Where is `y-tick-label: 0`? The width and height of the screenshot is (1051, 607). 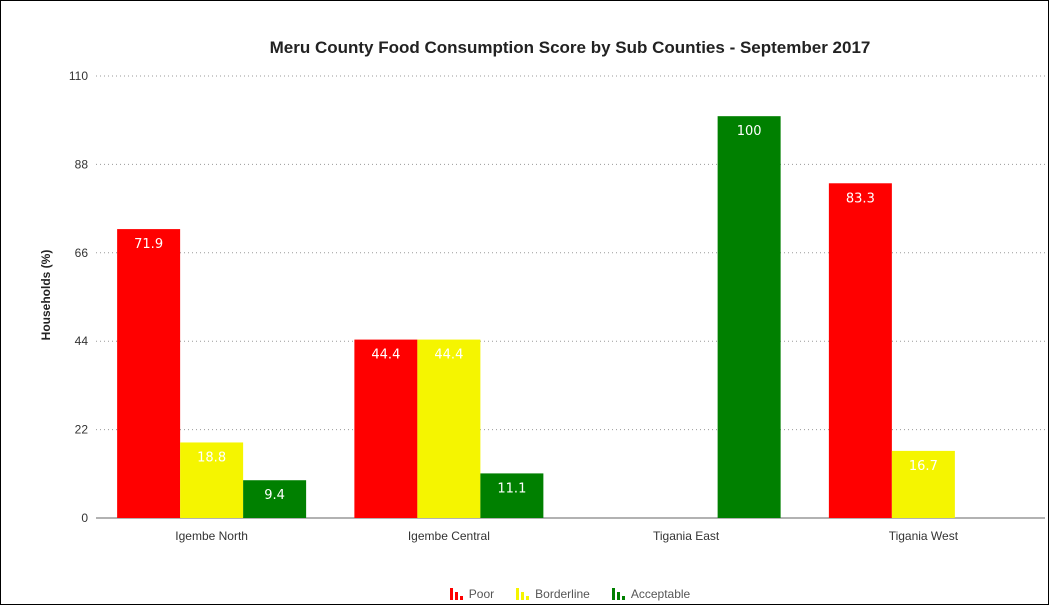 y-tick-label: 0 is located at coordinates (84, 518).